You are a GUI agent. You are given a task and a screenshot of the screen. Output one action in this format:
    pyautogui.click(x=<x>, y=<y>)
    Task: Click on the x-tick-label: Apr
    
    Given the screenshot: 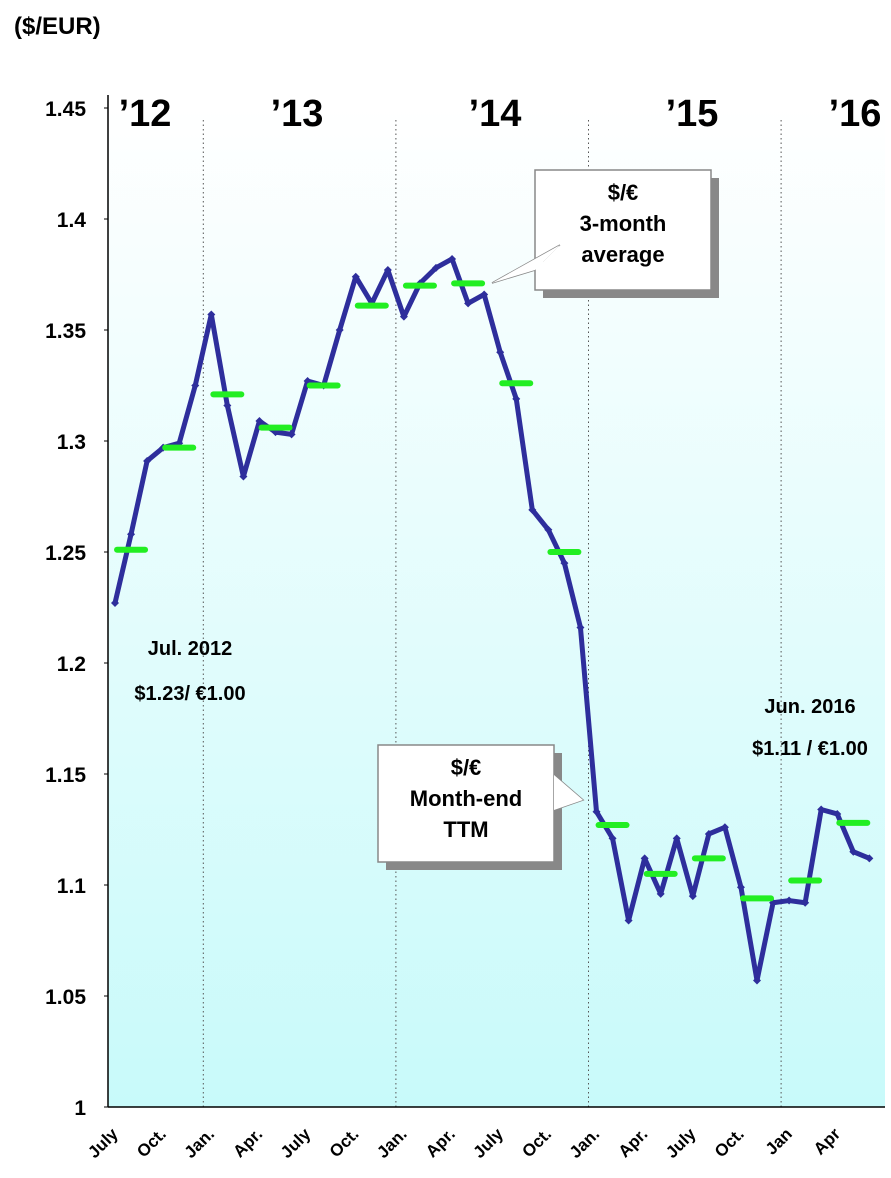 What is the action you would take?
    pyautogui.click(x=827, y=1141)
    